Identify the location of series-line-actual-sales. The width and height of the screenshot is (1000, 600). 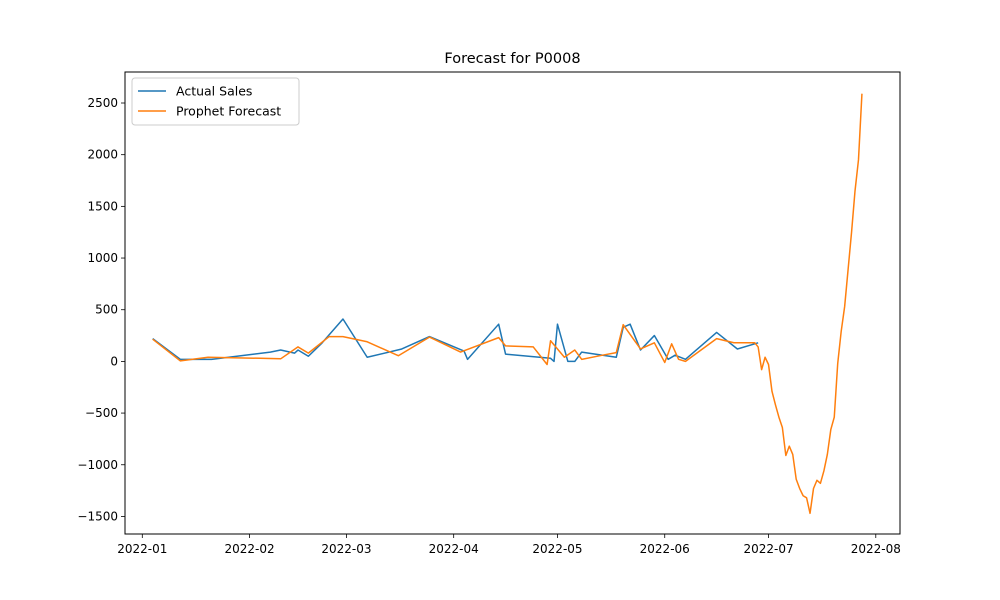
(455, 340).